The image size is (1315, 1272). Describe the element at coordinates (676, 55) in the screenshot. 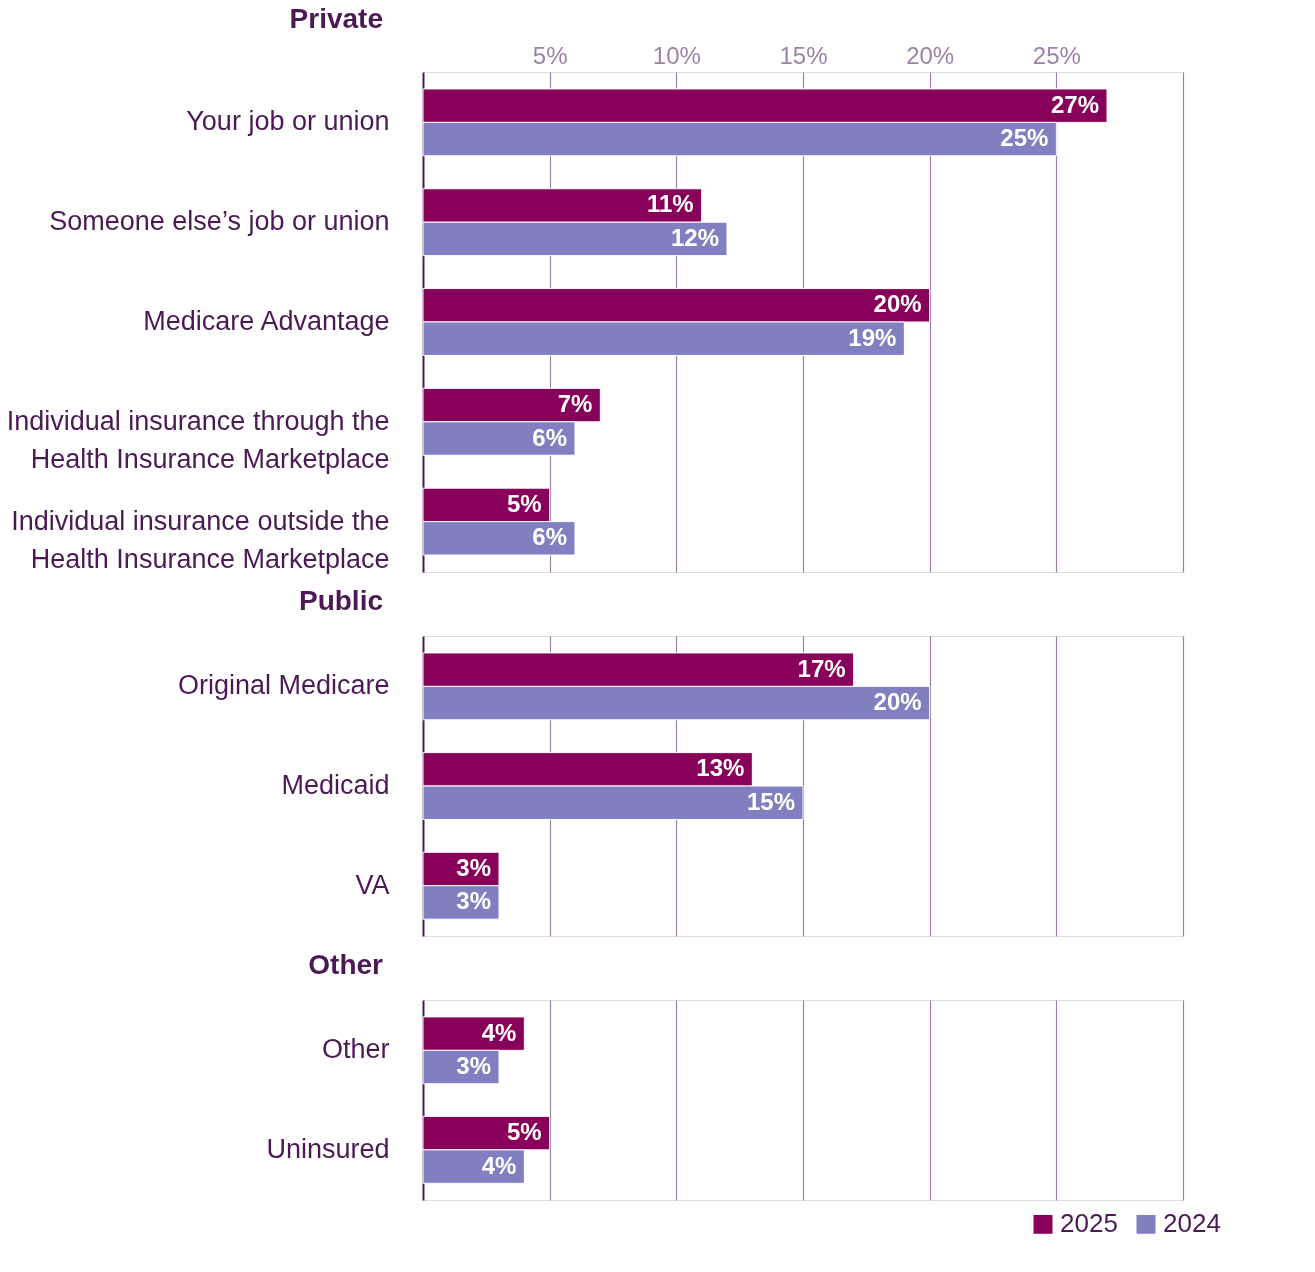

I see `x-tick-label: 10%` at that location.